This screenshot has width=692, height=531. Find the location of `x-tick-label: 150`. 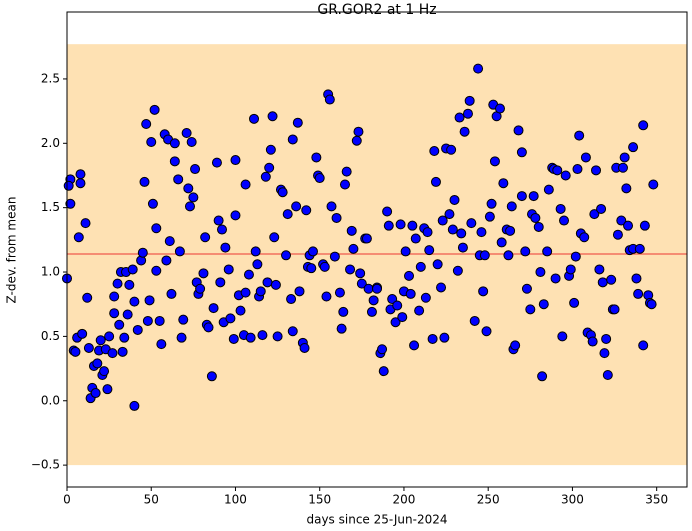

x-tick-label: 150 is located at coordinates (319, 500).